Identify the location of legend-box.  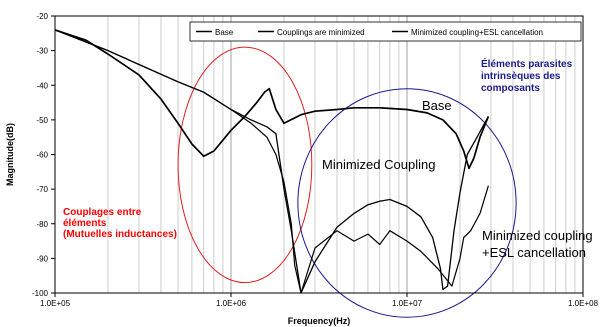
(385, 31).